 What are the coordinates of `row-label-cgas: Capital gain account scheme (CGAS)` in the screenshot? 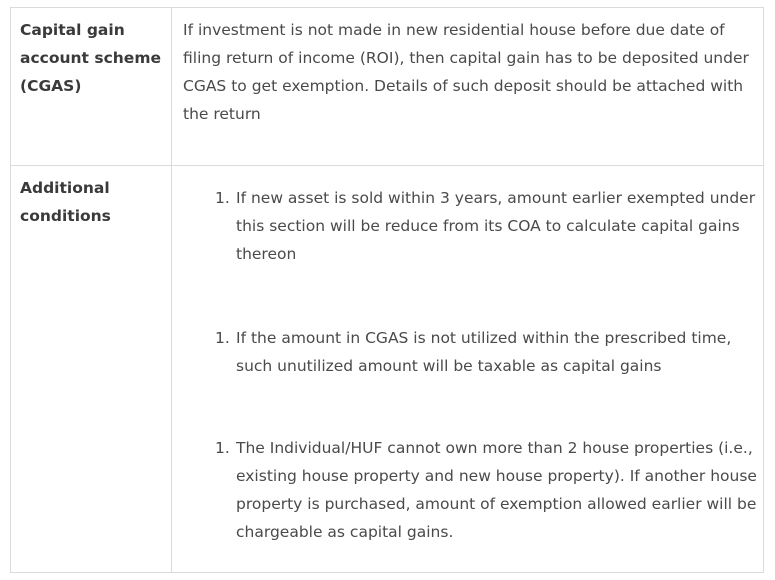 It's located at (90, 58).